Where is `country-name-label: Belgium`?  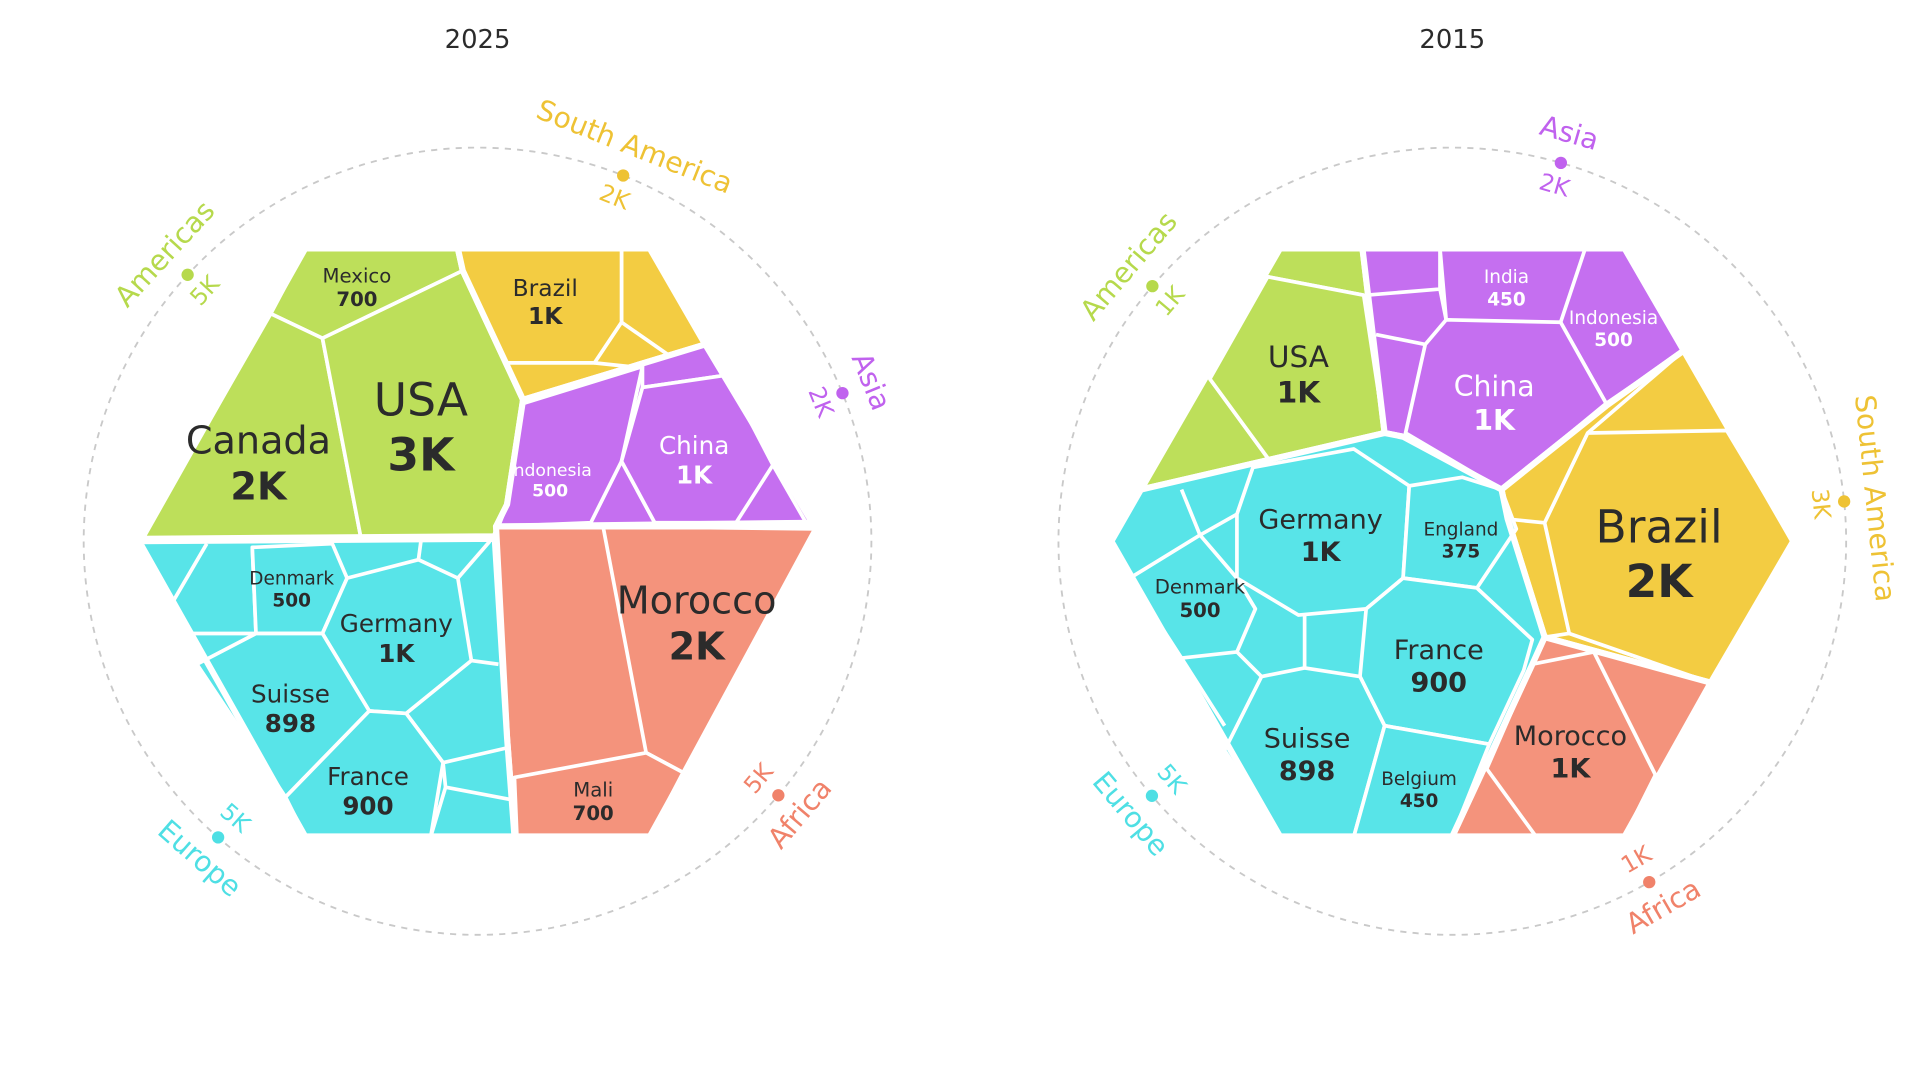 country-name-label: Belgium is located at coordinates (1419, 779).